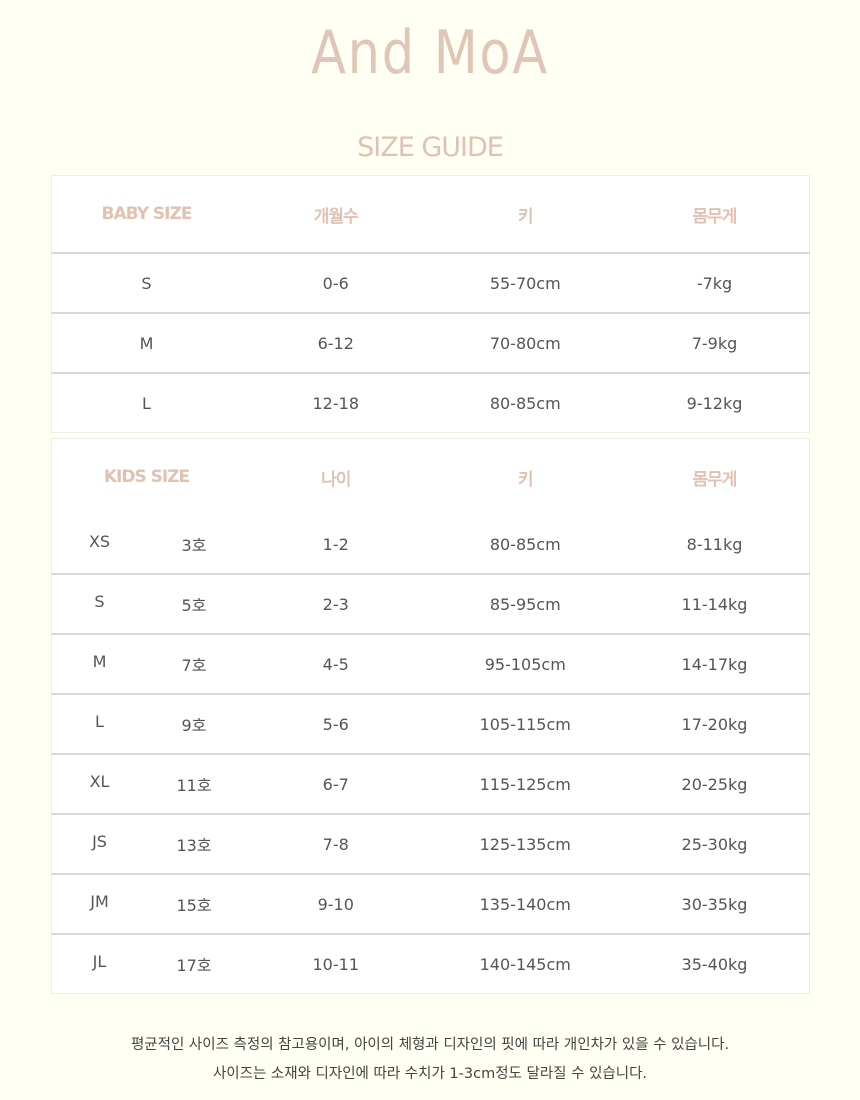  I want to click on age-cell: 7-8, so click(336, 844).